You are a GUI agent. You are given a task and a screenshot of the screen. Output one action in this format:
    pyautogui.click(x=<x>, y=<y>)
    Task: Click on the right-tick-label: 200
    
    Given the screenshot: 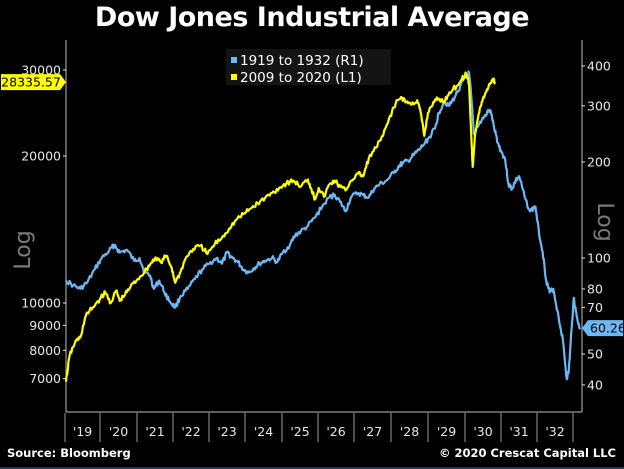 What is the action you would take?
    pyautogui.click(x=599, y=162)
    